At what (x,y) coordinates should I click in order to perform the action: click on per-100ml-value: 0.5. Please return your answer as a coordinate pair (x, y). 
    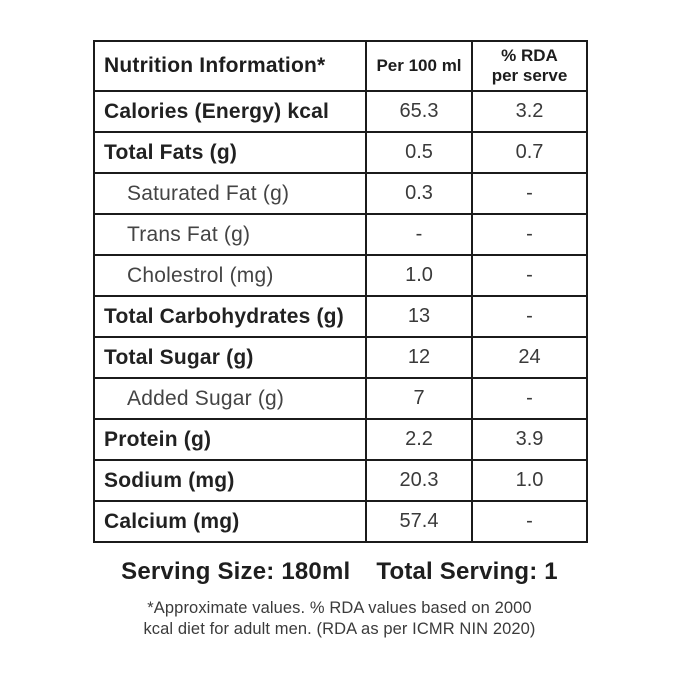
    Looking at the image, I should click on (419, 152).